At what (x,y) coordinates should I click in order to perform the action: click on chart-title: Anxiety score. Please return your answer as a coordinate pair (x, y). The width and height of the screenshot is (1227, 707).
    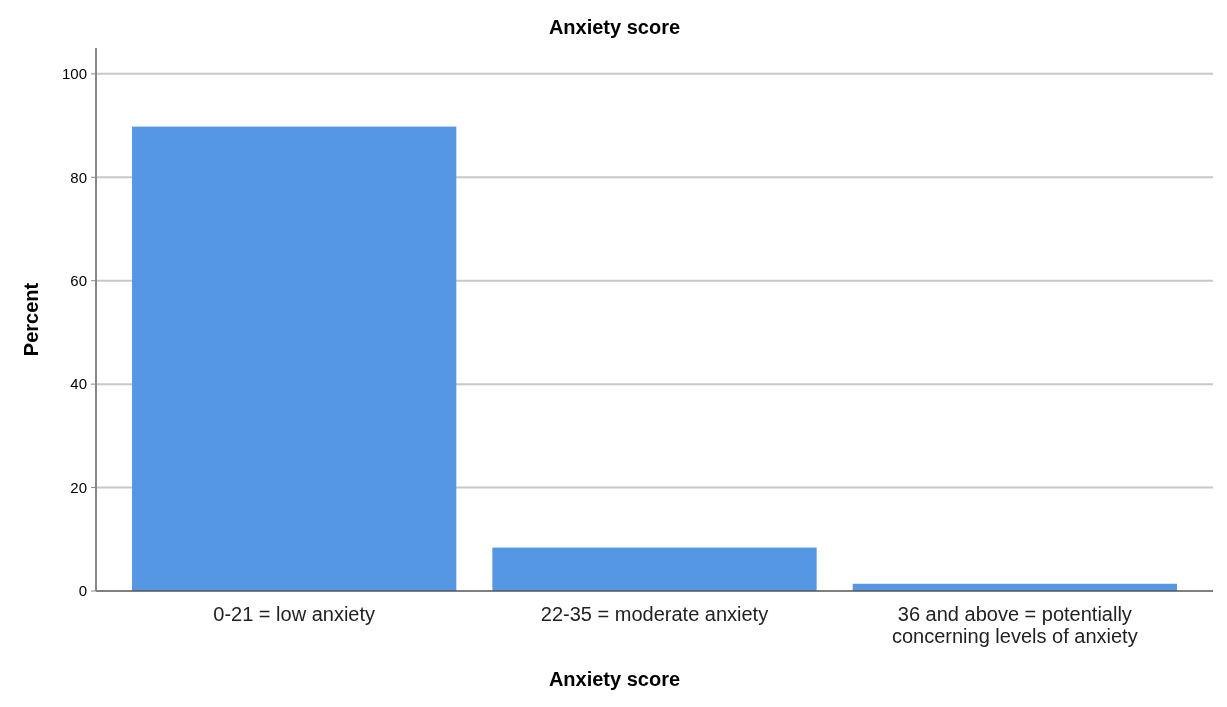
    Looking at the image, I should click on (614, 27).